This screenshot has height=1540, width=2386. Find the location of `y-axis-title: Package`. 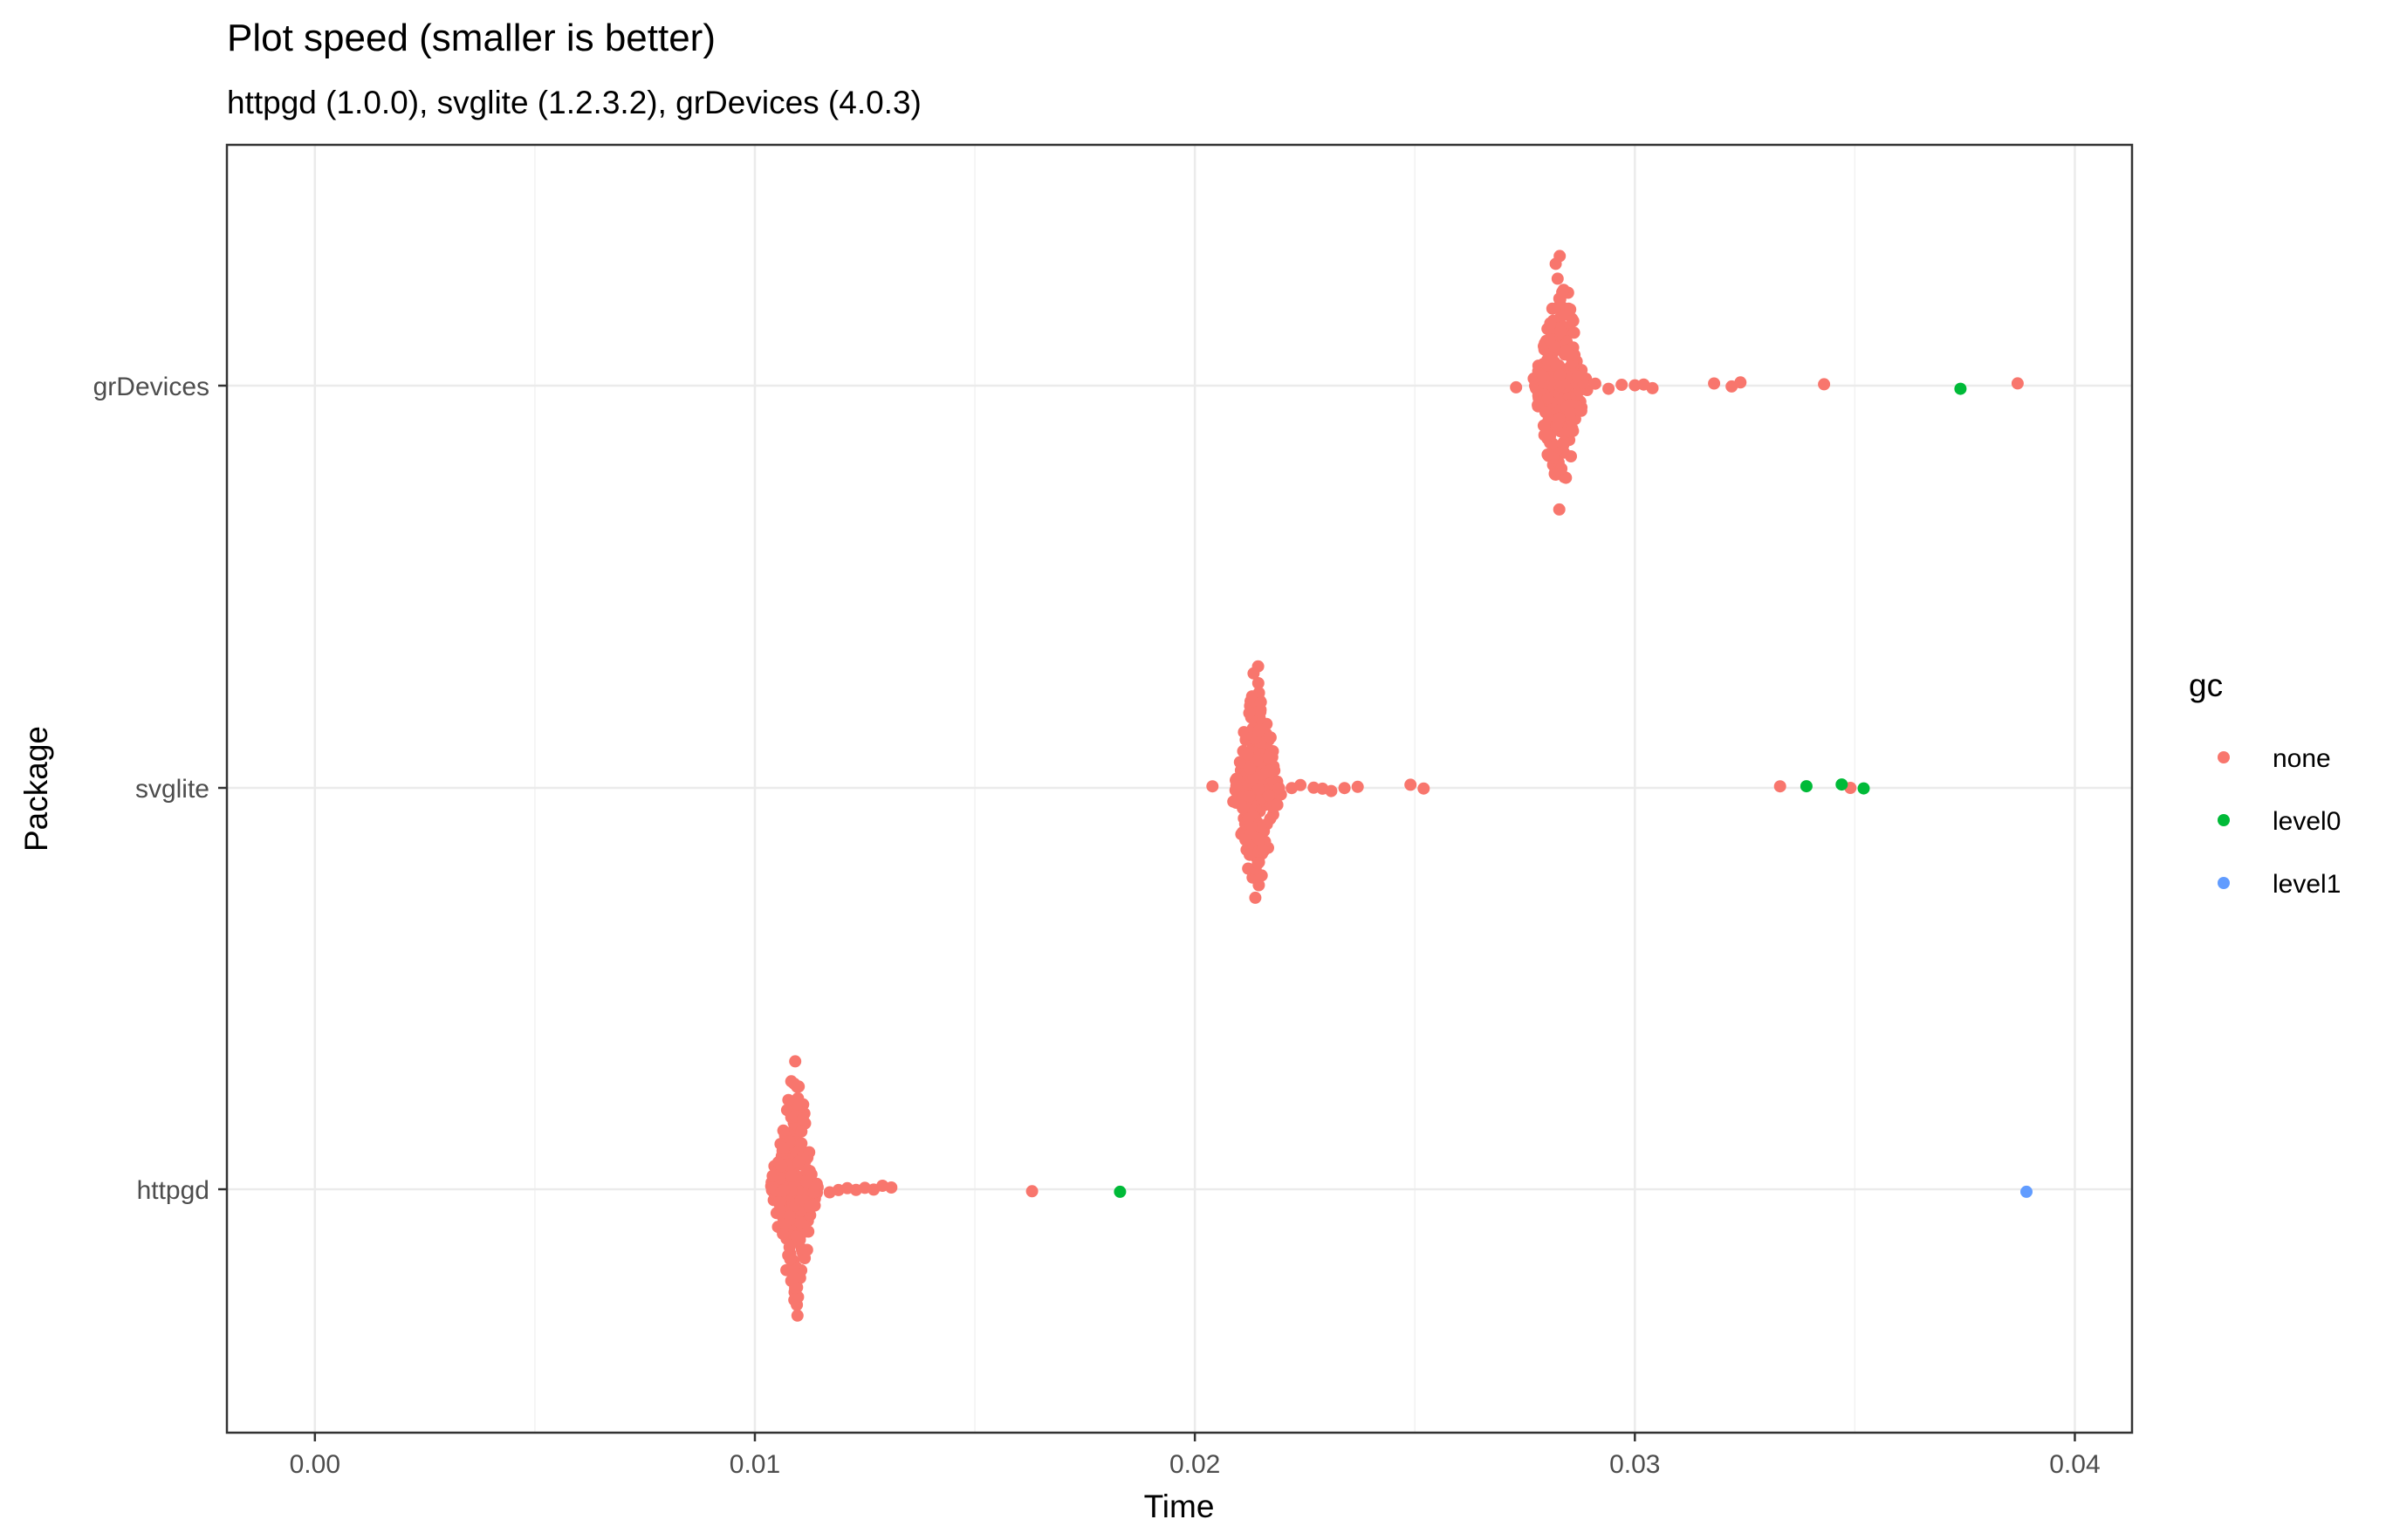

y-axis-title: Package is located at coordinates (36, 789).